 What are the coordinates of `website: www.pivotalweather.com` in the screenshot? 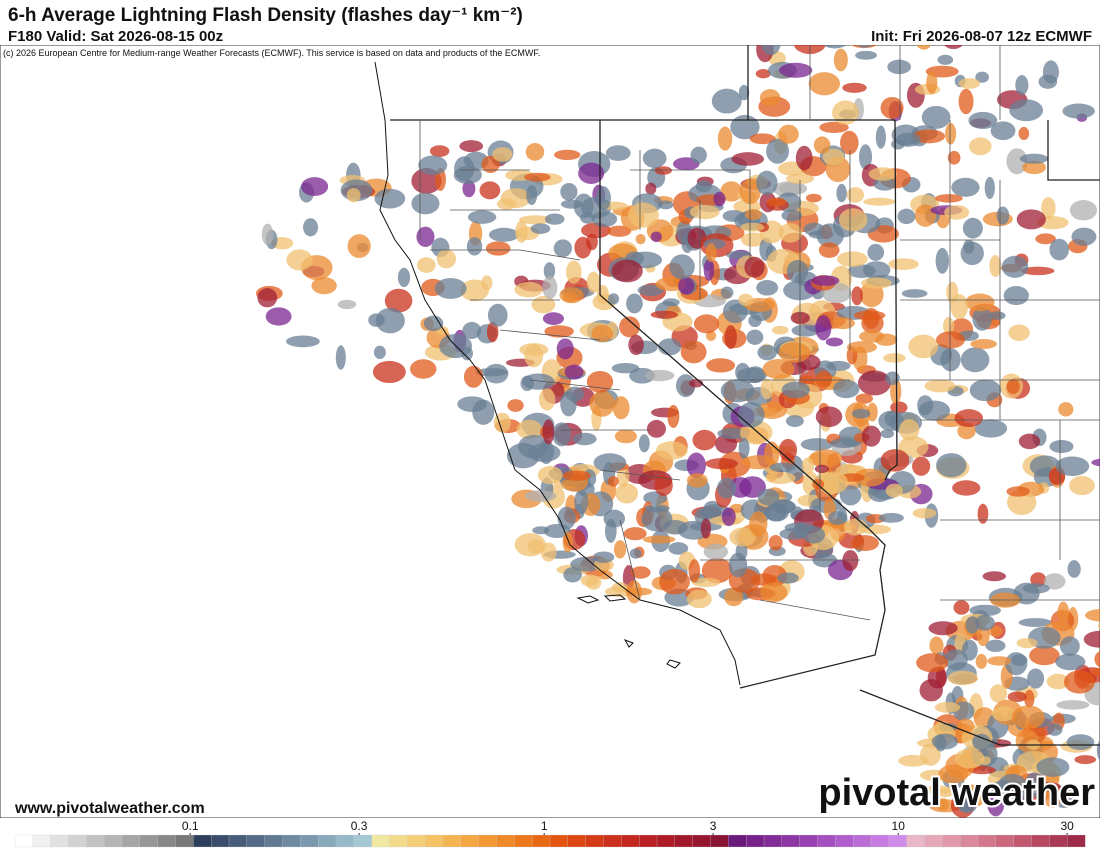 It's located at (109, 808).